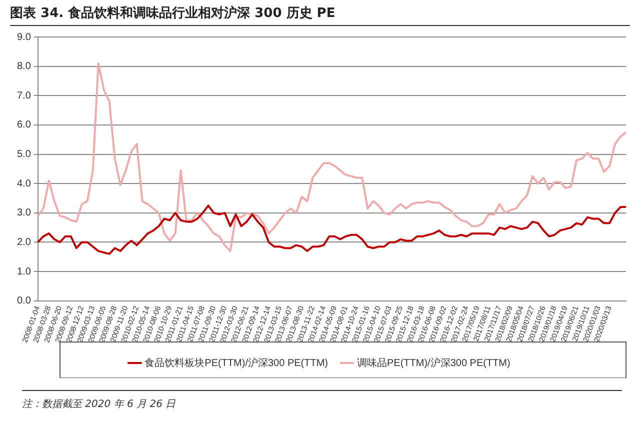 The width and height of the screenshot is (640, 426). What do you see at coordinates (24, 242) in the screenshot?
I see `y-tick-label: 2.0` at bounding box center [24, 242].